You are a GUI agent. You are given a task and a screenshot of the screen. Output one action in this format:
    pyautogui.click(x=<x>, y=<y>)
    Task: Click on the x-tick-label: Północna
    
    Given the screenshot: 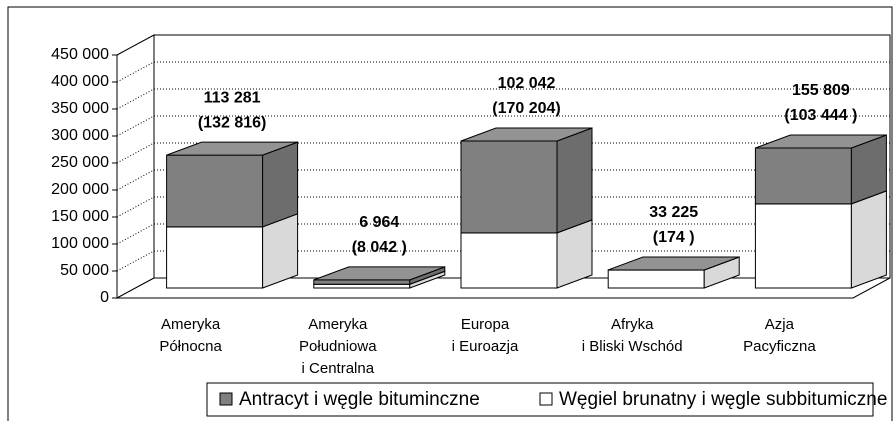 What is the action you would take?
    pyautogui.click(x=190, y=346)
    